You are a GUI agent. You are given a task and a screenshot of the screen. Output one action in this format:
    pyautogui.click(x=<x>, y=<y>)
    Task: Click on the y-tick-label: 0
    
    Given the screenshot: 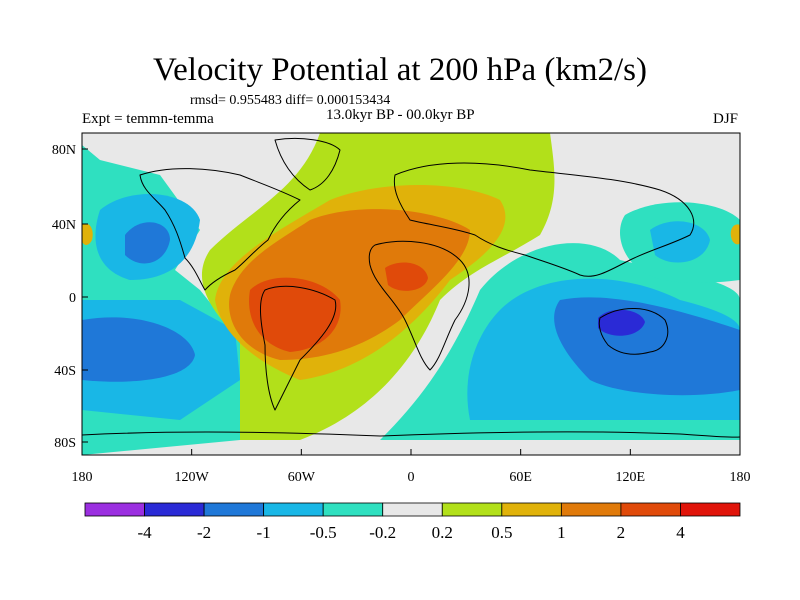 What is the action you would take?
    pyautogui.click(x=72, y=298)
    